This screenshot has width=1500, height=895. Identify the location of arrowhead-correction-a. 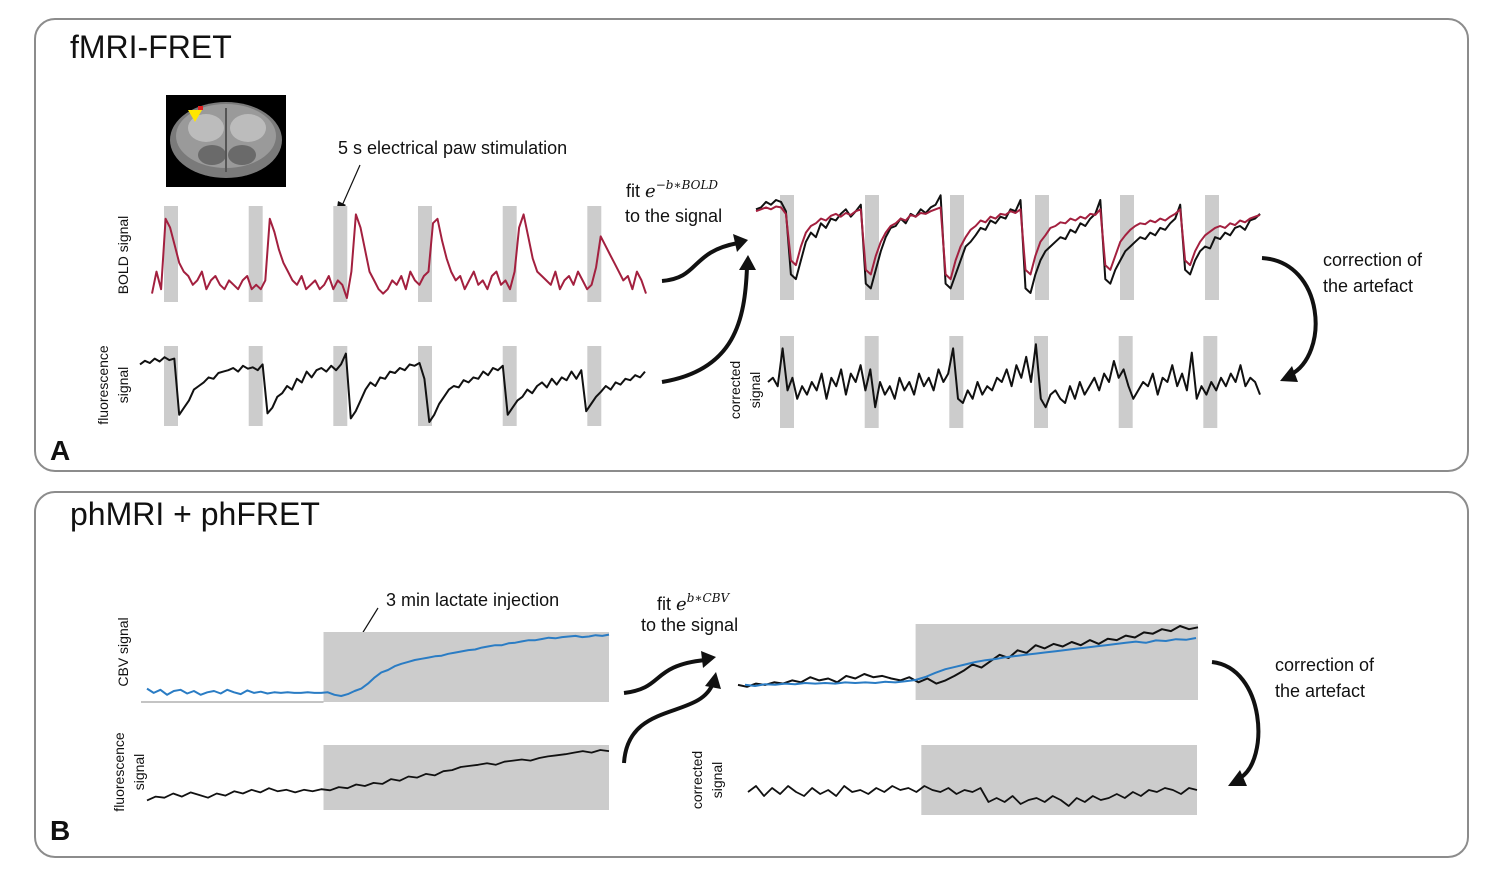
(1289, 374).